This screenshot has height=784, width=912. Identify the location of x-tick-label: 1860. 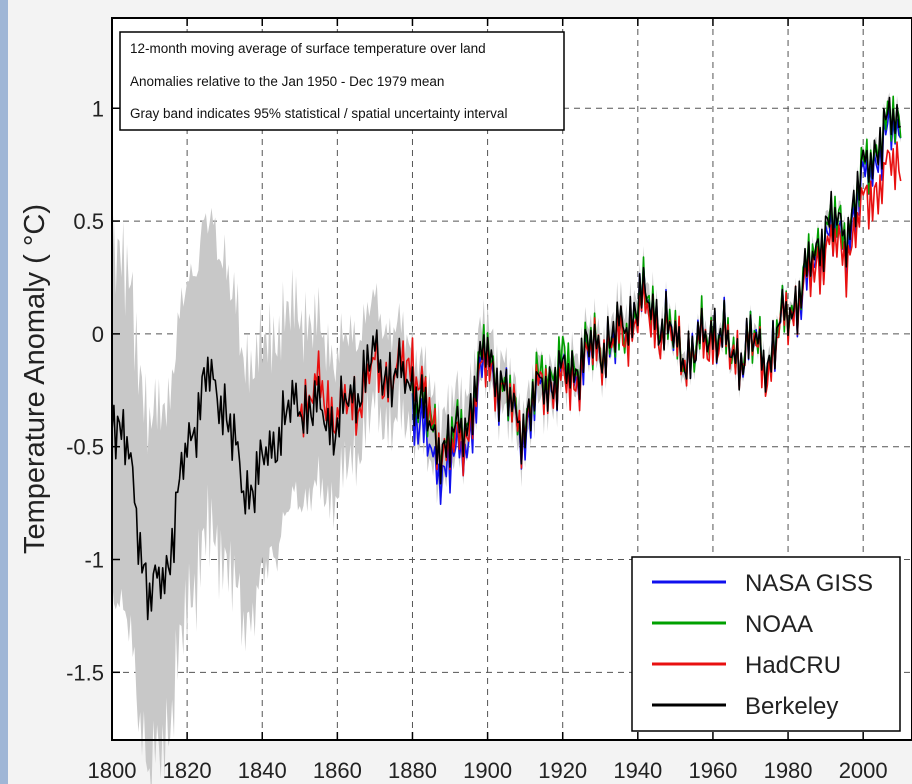
(337, 770).